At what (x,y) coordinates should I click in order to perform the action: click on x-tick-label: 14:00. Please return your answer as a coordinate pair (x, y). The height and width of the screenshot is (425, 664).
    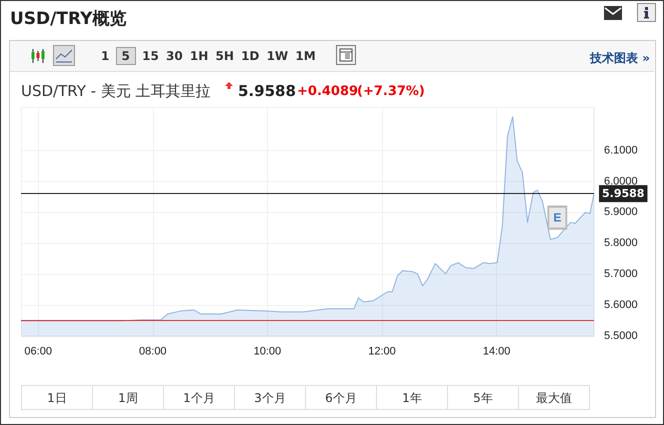
    Looking at the image, I should click on (496, 352).